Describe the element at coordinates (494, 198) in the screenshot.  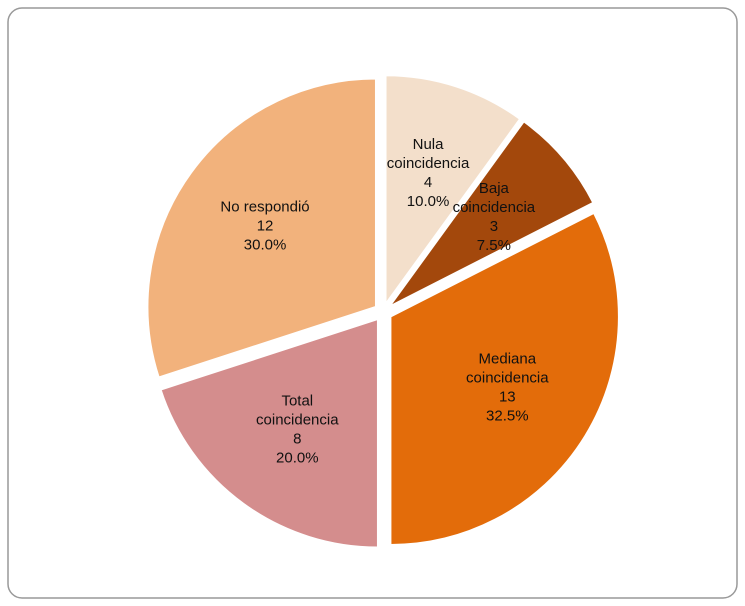
I see `slice-label-name: Baja coincidencia` at that location.